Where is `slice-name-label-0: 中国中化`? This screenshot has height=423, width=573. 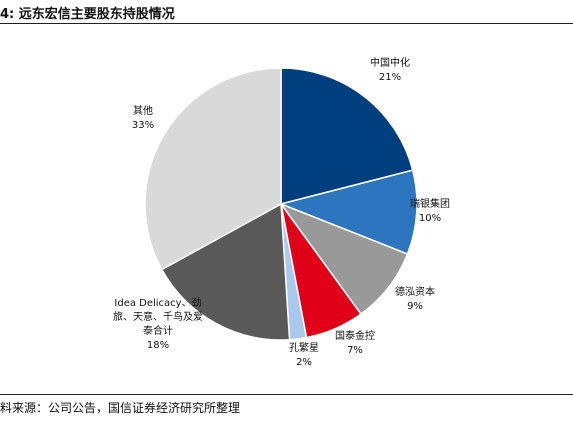 slice-name-label-0: 中国中化 is located at coordinates (390, 62).